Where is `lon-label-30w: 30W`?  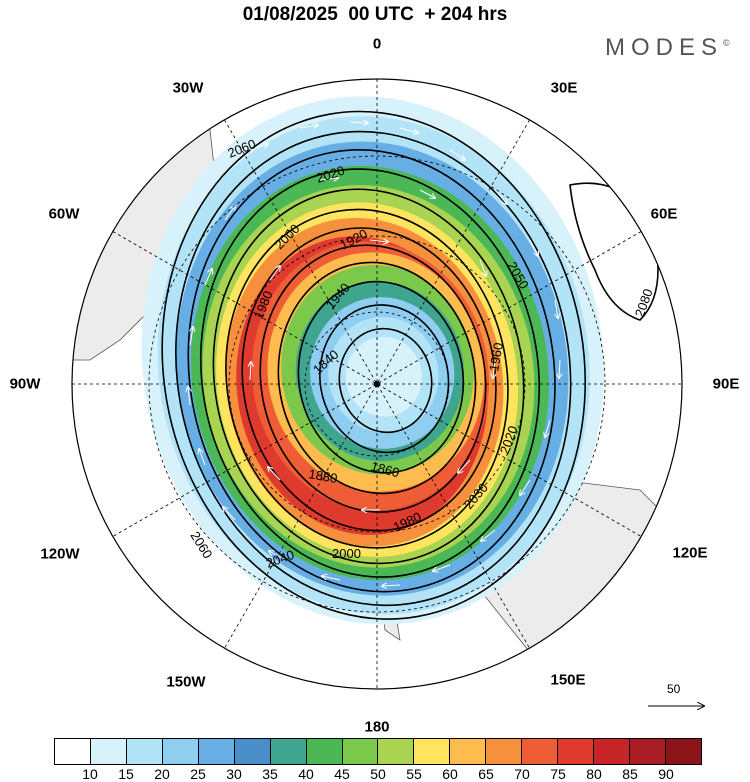 lon-label-30w: 30W is located at coordinates (188, 88).